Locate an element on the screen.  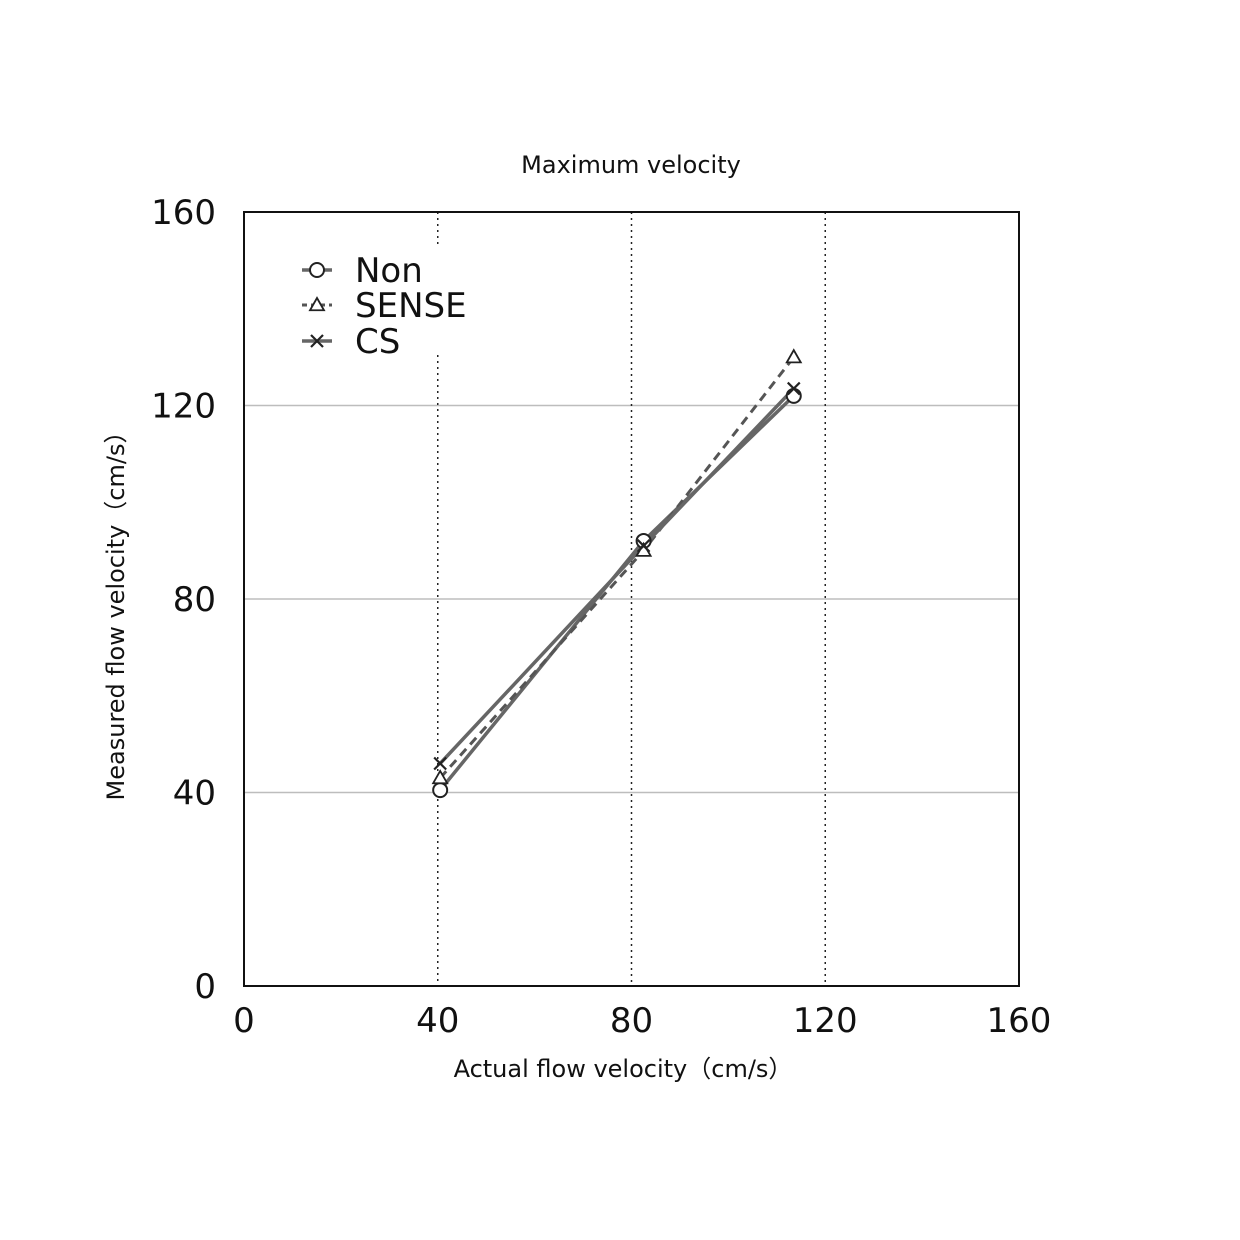
y-tick-label: 0 is located at coordinates (205, 987).